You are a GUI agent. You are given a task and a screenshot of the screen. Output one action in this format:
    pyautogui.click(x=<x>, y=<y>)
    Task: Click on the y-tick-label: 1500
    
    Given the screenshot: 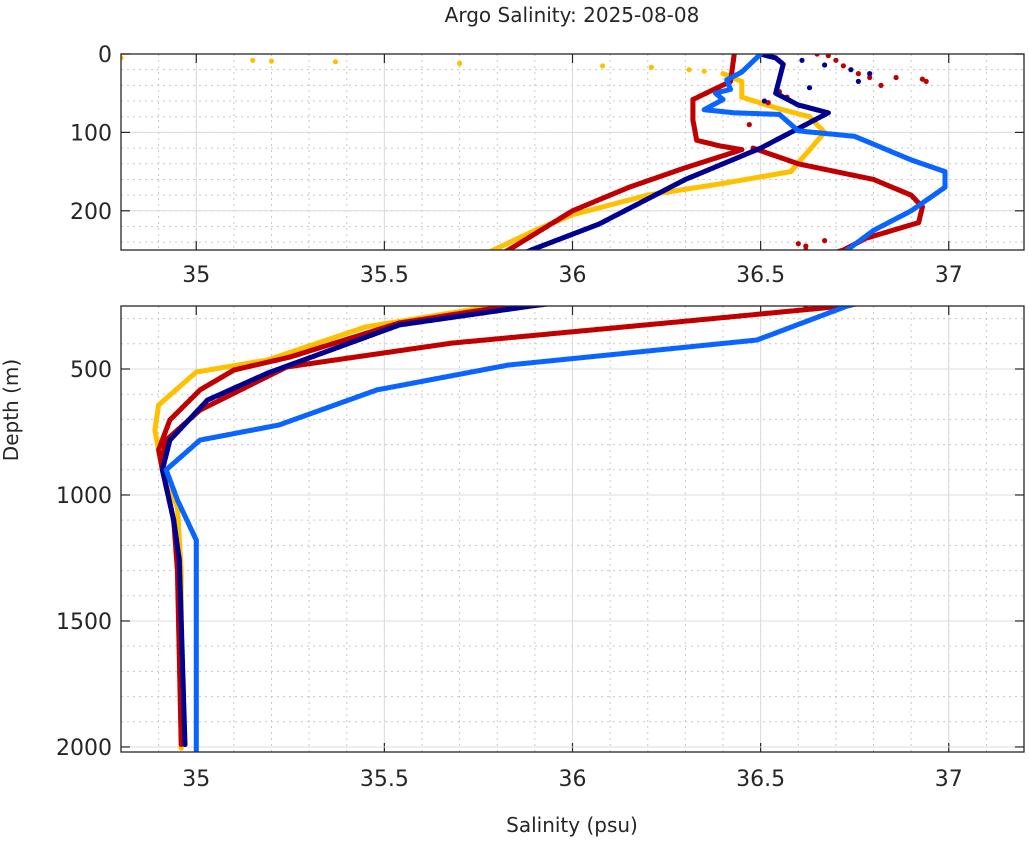 What is the action you would take?
    pyautogui.click(x=84, y=622)
    